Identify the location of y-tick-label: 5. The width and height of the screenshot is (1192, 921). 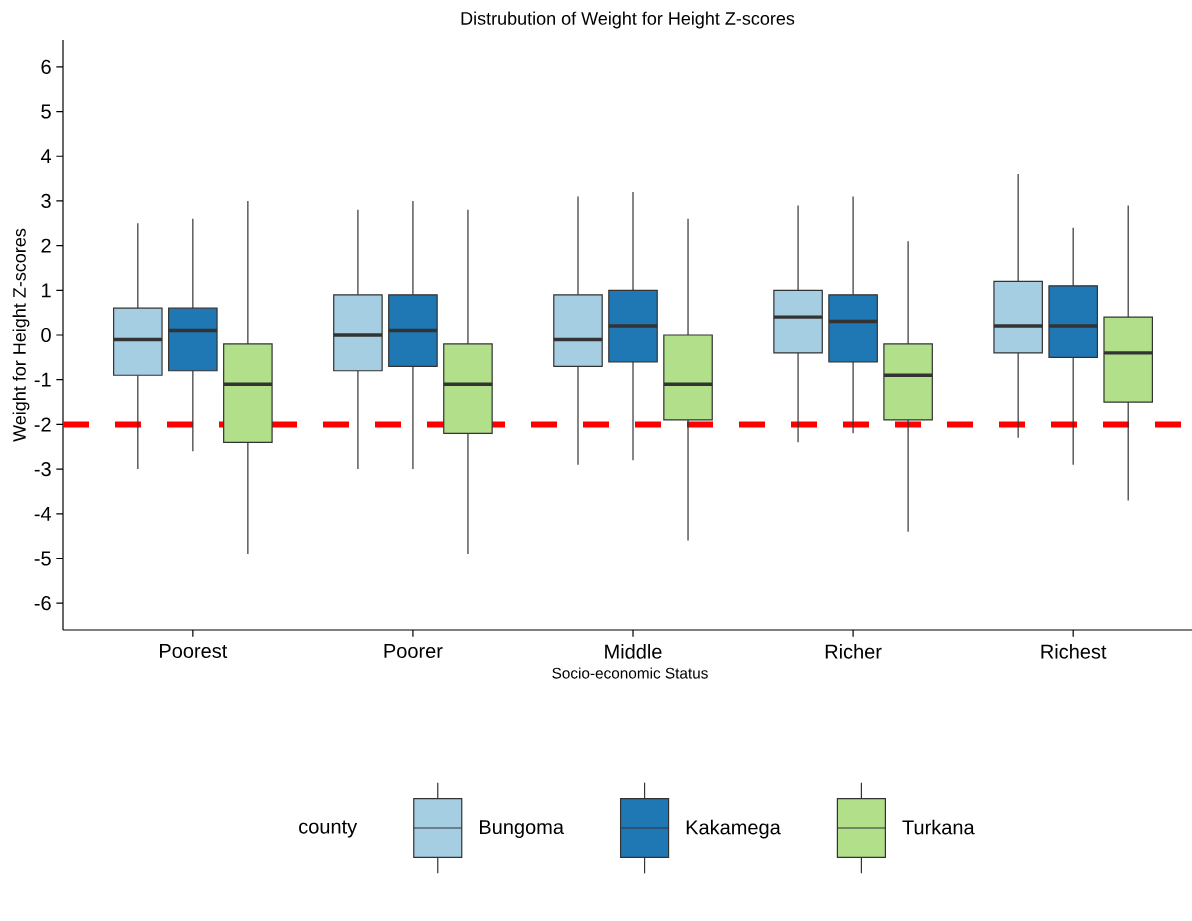
(46, 111).